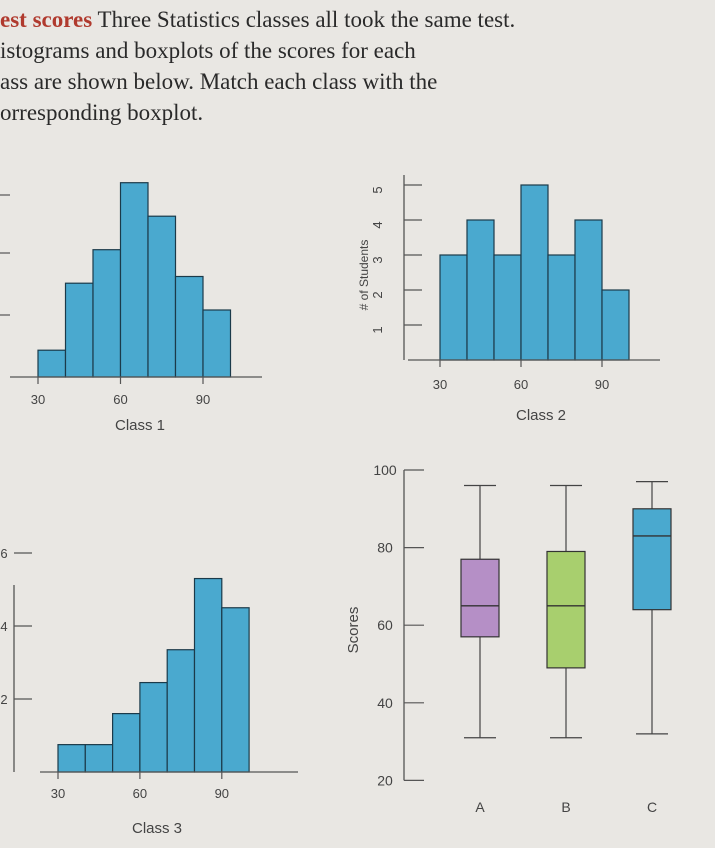  I want to click on hist3-y-tick-label: 4, so click(3, 626).